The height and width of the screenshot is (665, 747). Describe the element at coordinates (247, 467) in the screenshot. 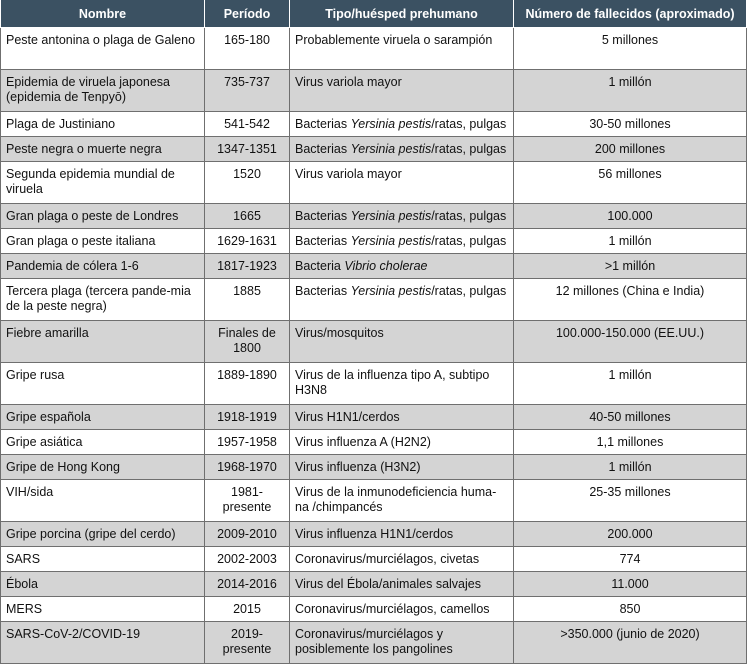

I see `cell-period: 1968-1970` at that location.